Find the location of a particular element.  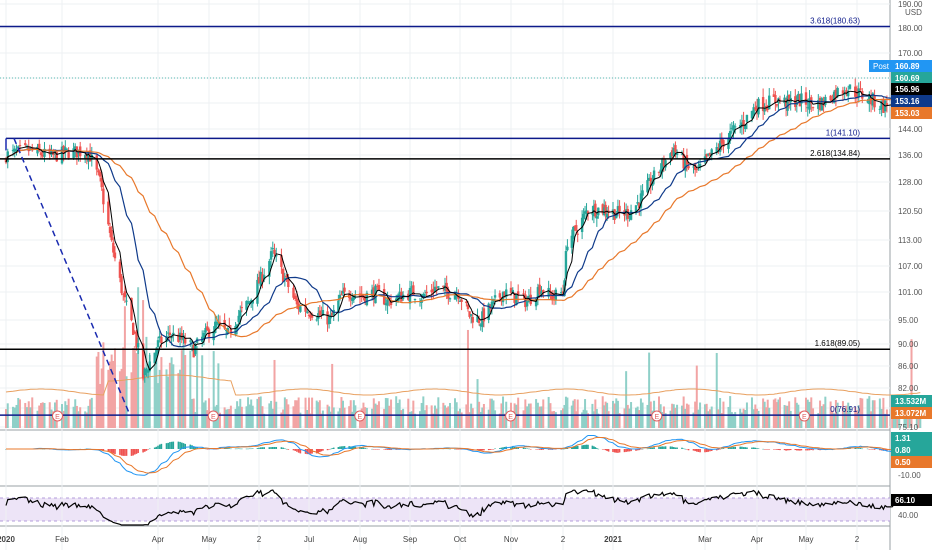

time-tick-label: 2 is located at coordinates (259, 539).